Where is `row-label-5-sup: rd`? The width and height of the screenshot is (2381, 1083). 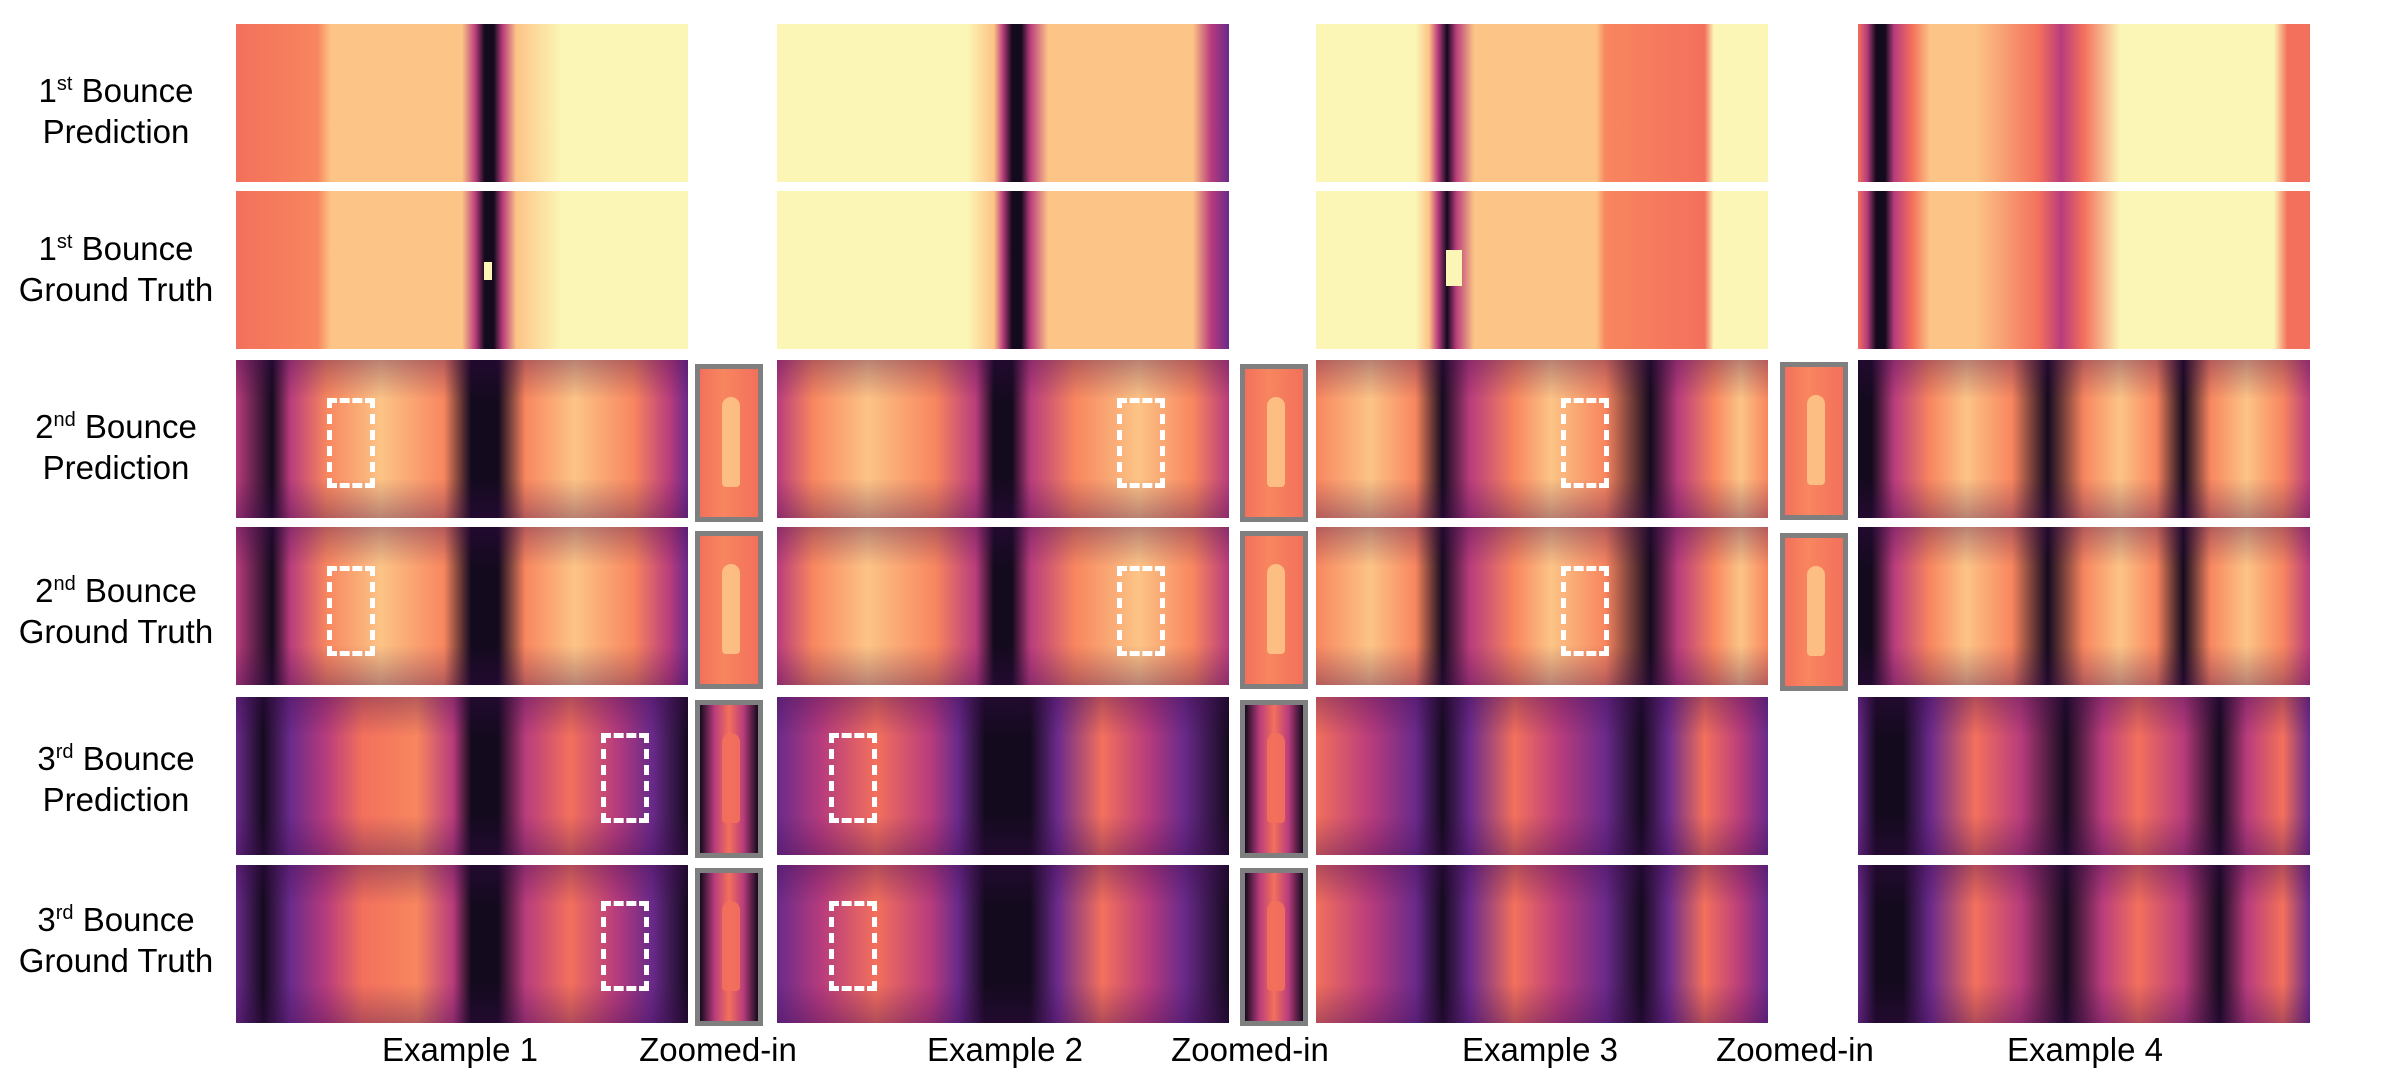 row-label-5-sup: rd is located at coordinates (64, 752).